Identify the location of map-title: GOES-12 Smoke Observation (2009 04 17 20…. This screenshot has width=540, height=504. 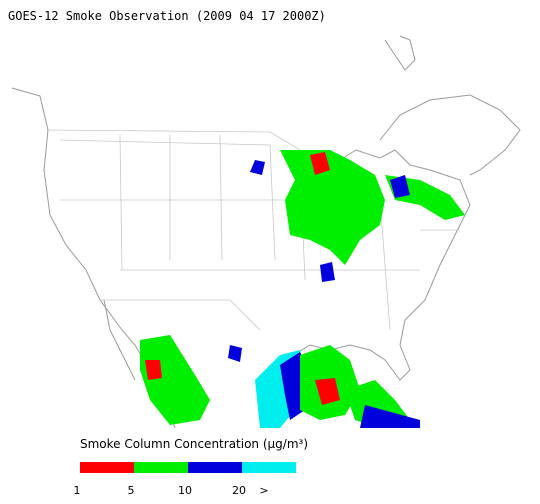
(167, 16).